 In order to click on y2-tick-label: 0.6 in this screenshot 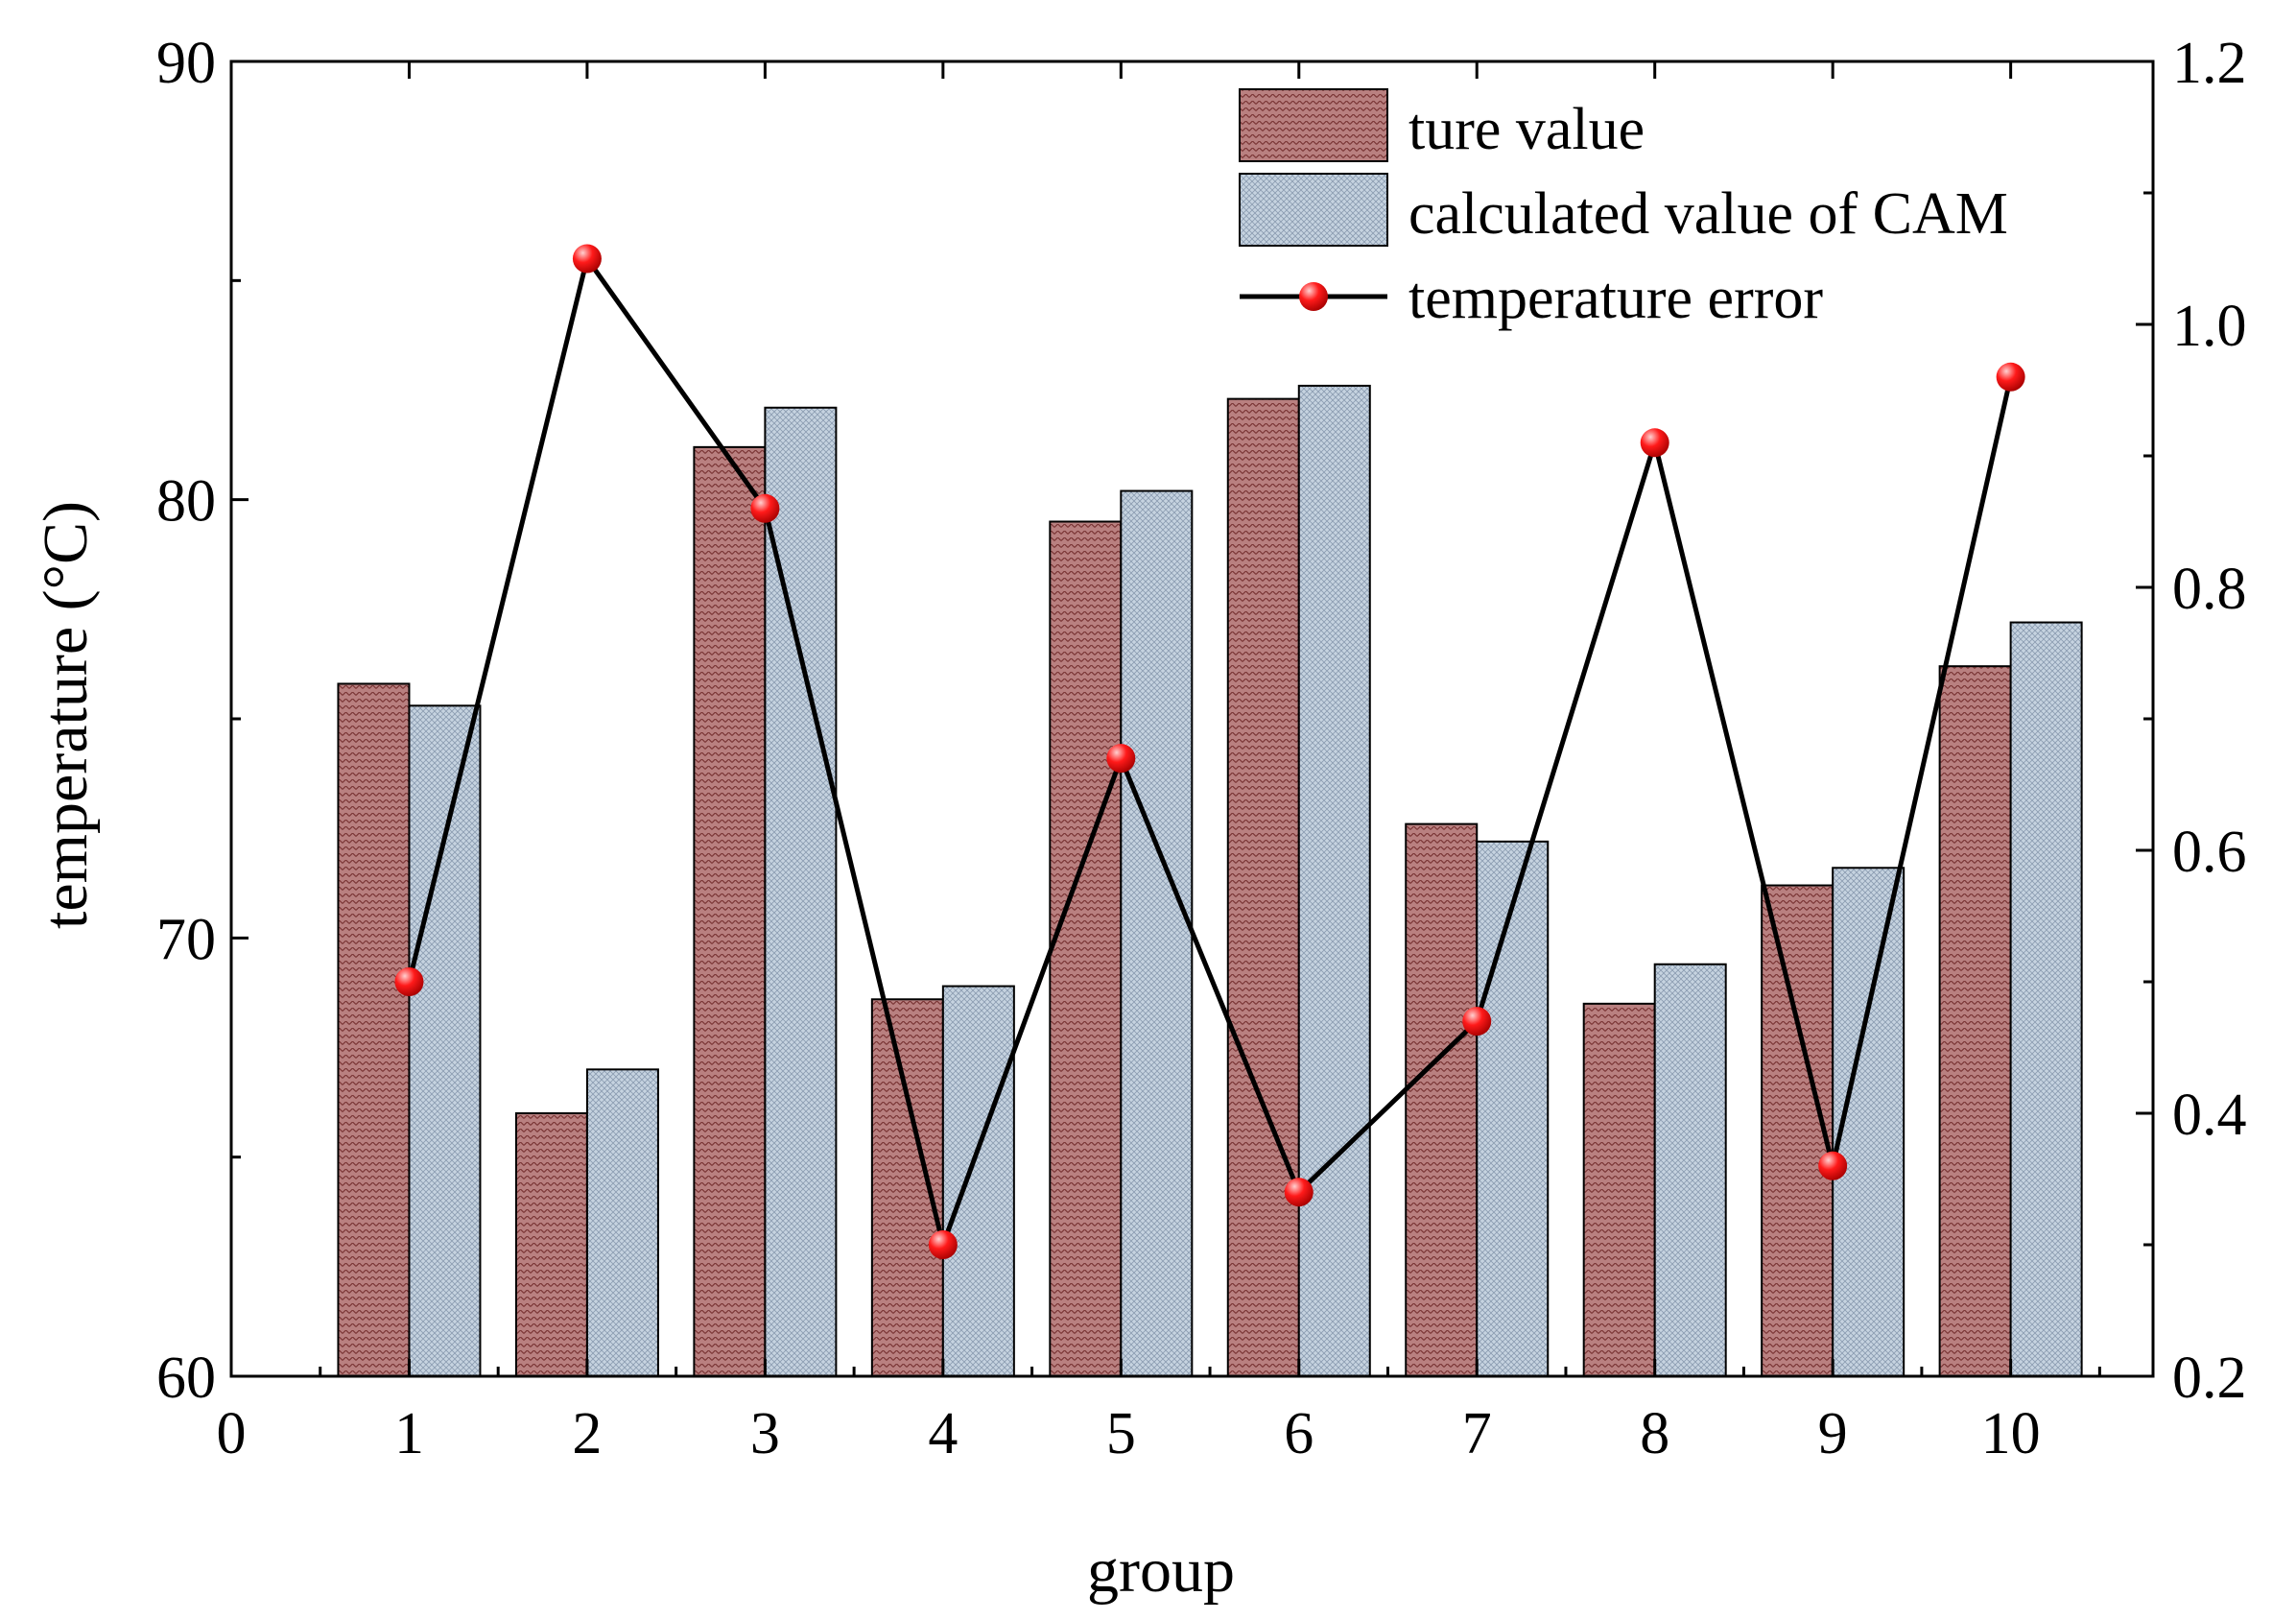, I will do `click(2209, 853)`.